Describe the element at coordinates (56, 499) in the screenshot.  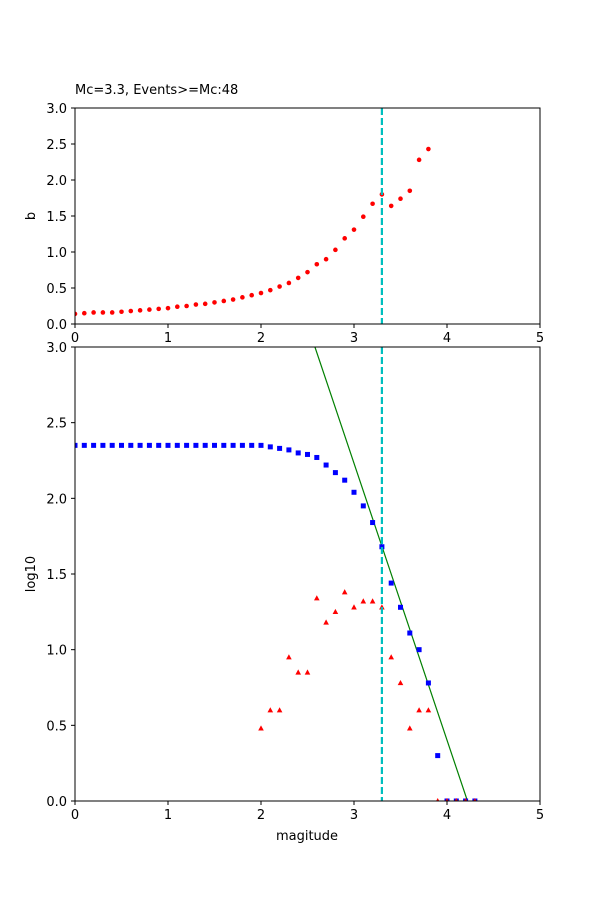
I see `bottom-ytick-label: 2.0` at that location.